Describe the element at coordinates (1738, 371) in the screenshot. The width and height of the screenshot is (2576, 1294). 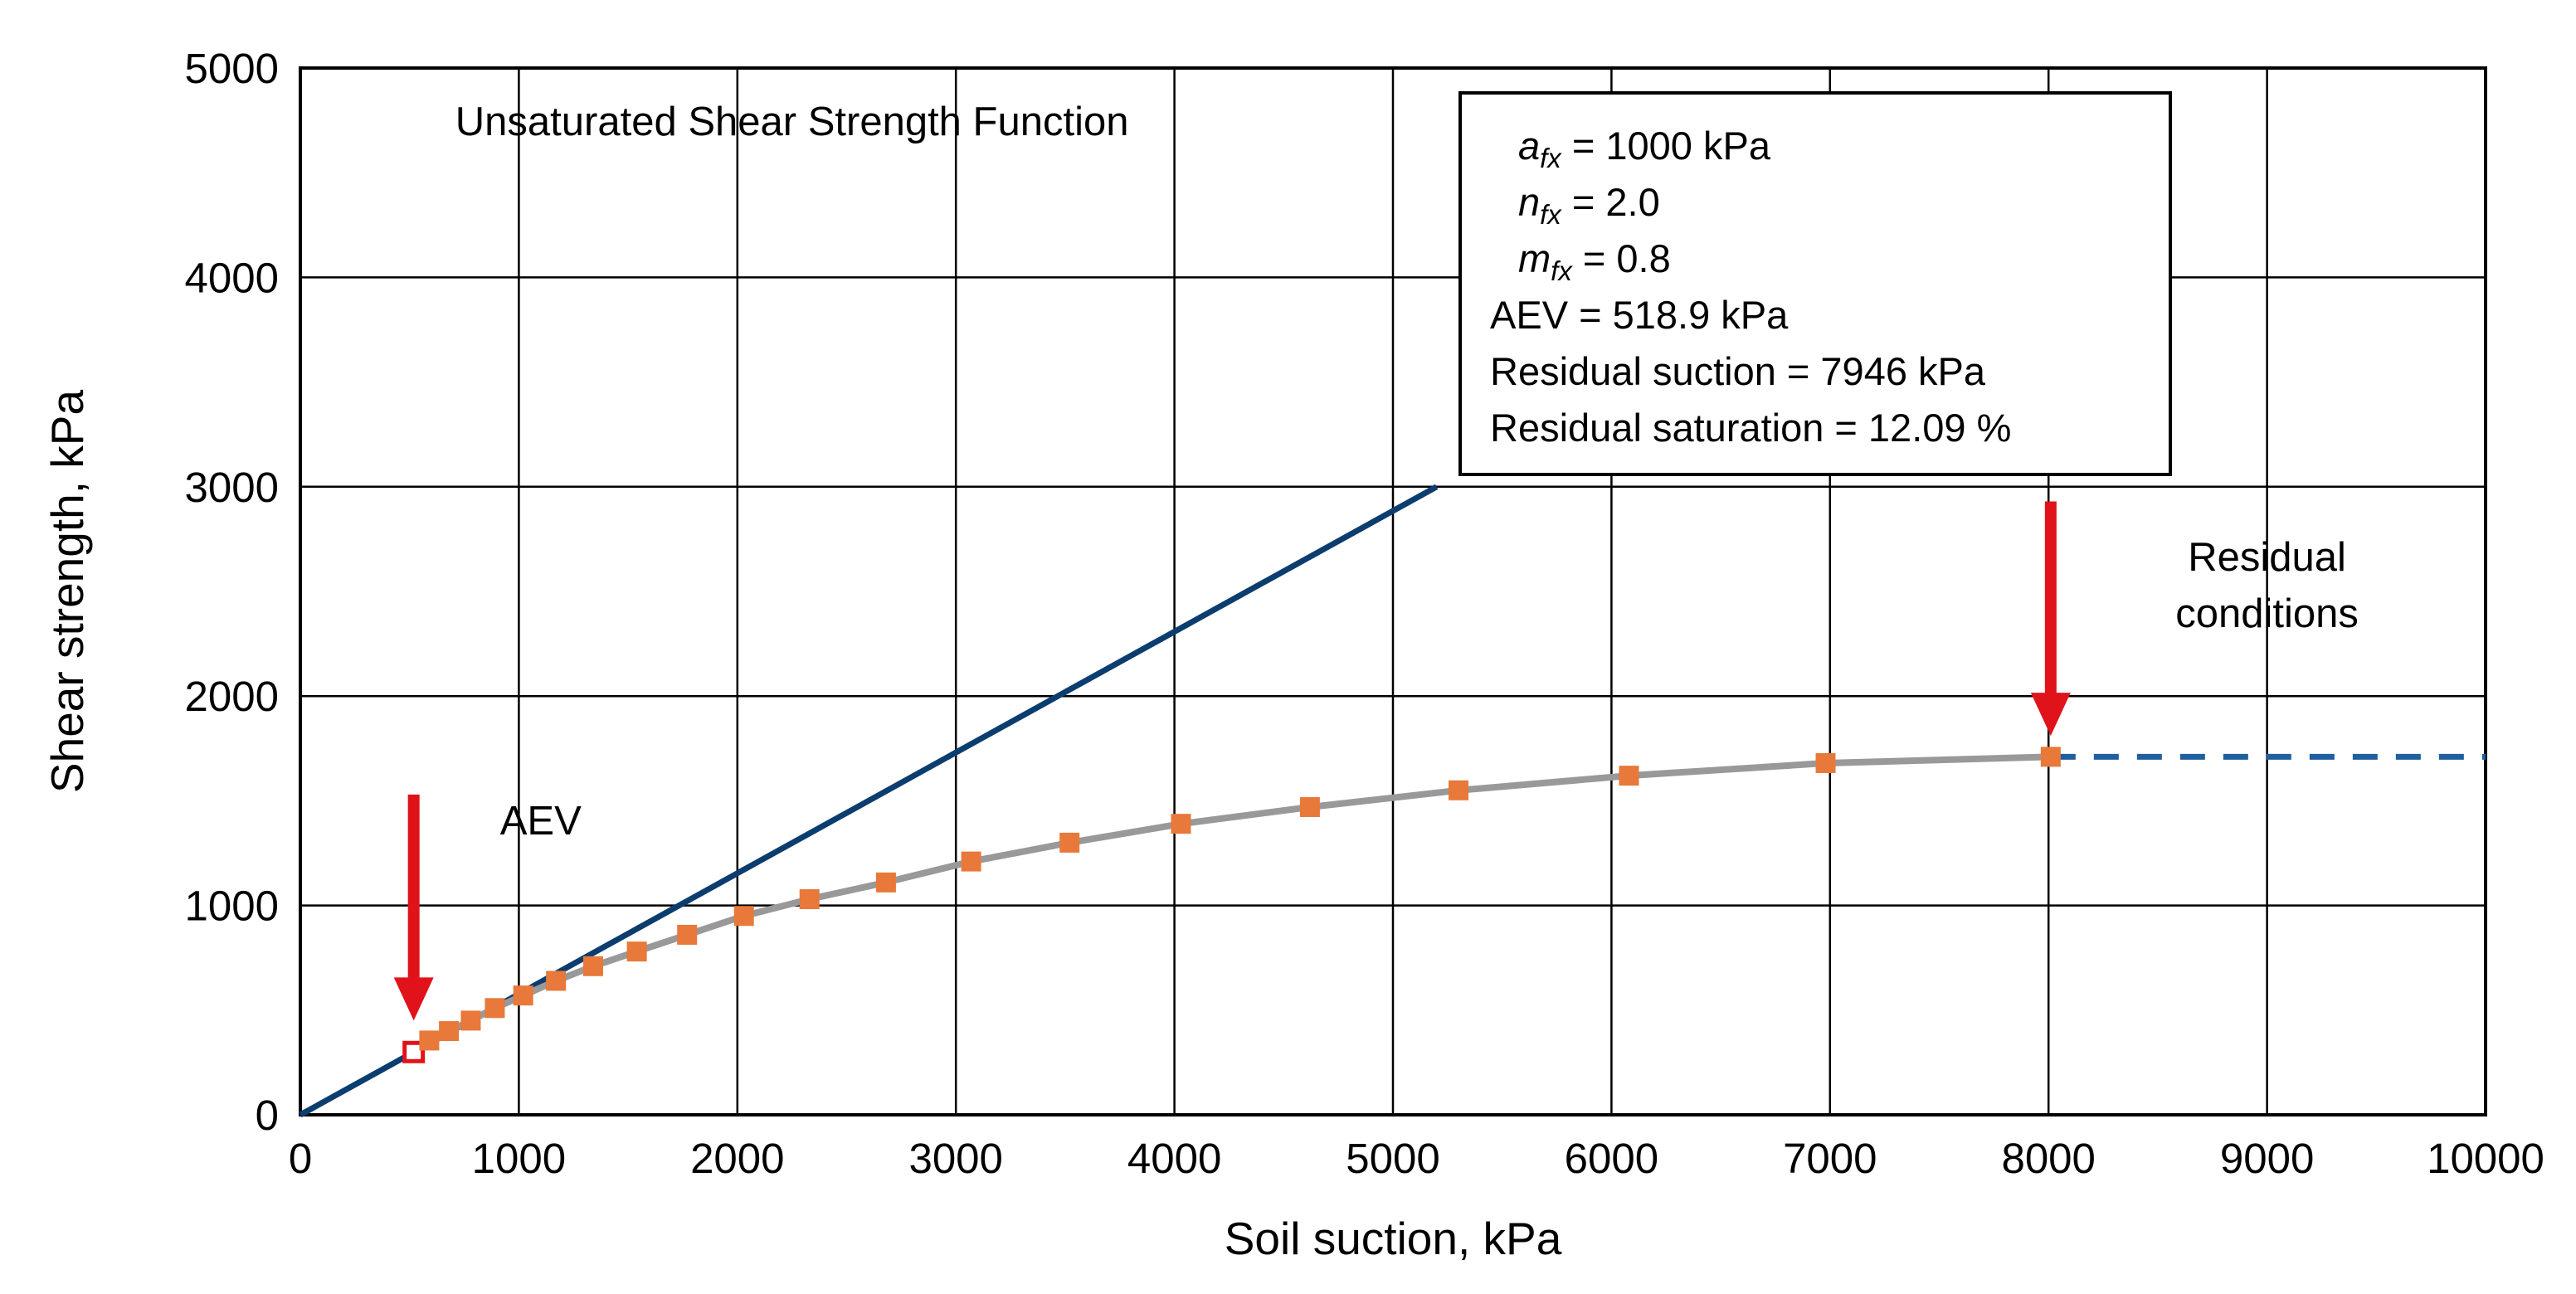
I see `param-residual-suction: Residual suction = 7946 kPa` at that location.